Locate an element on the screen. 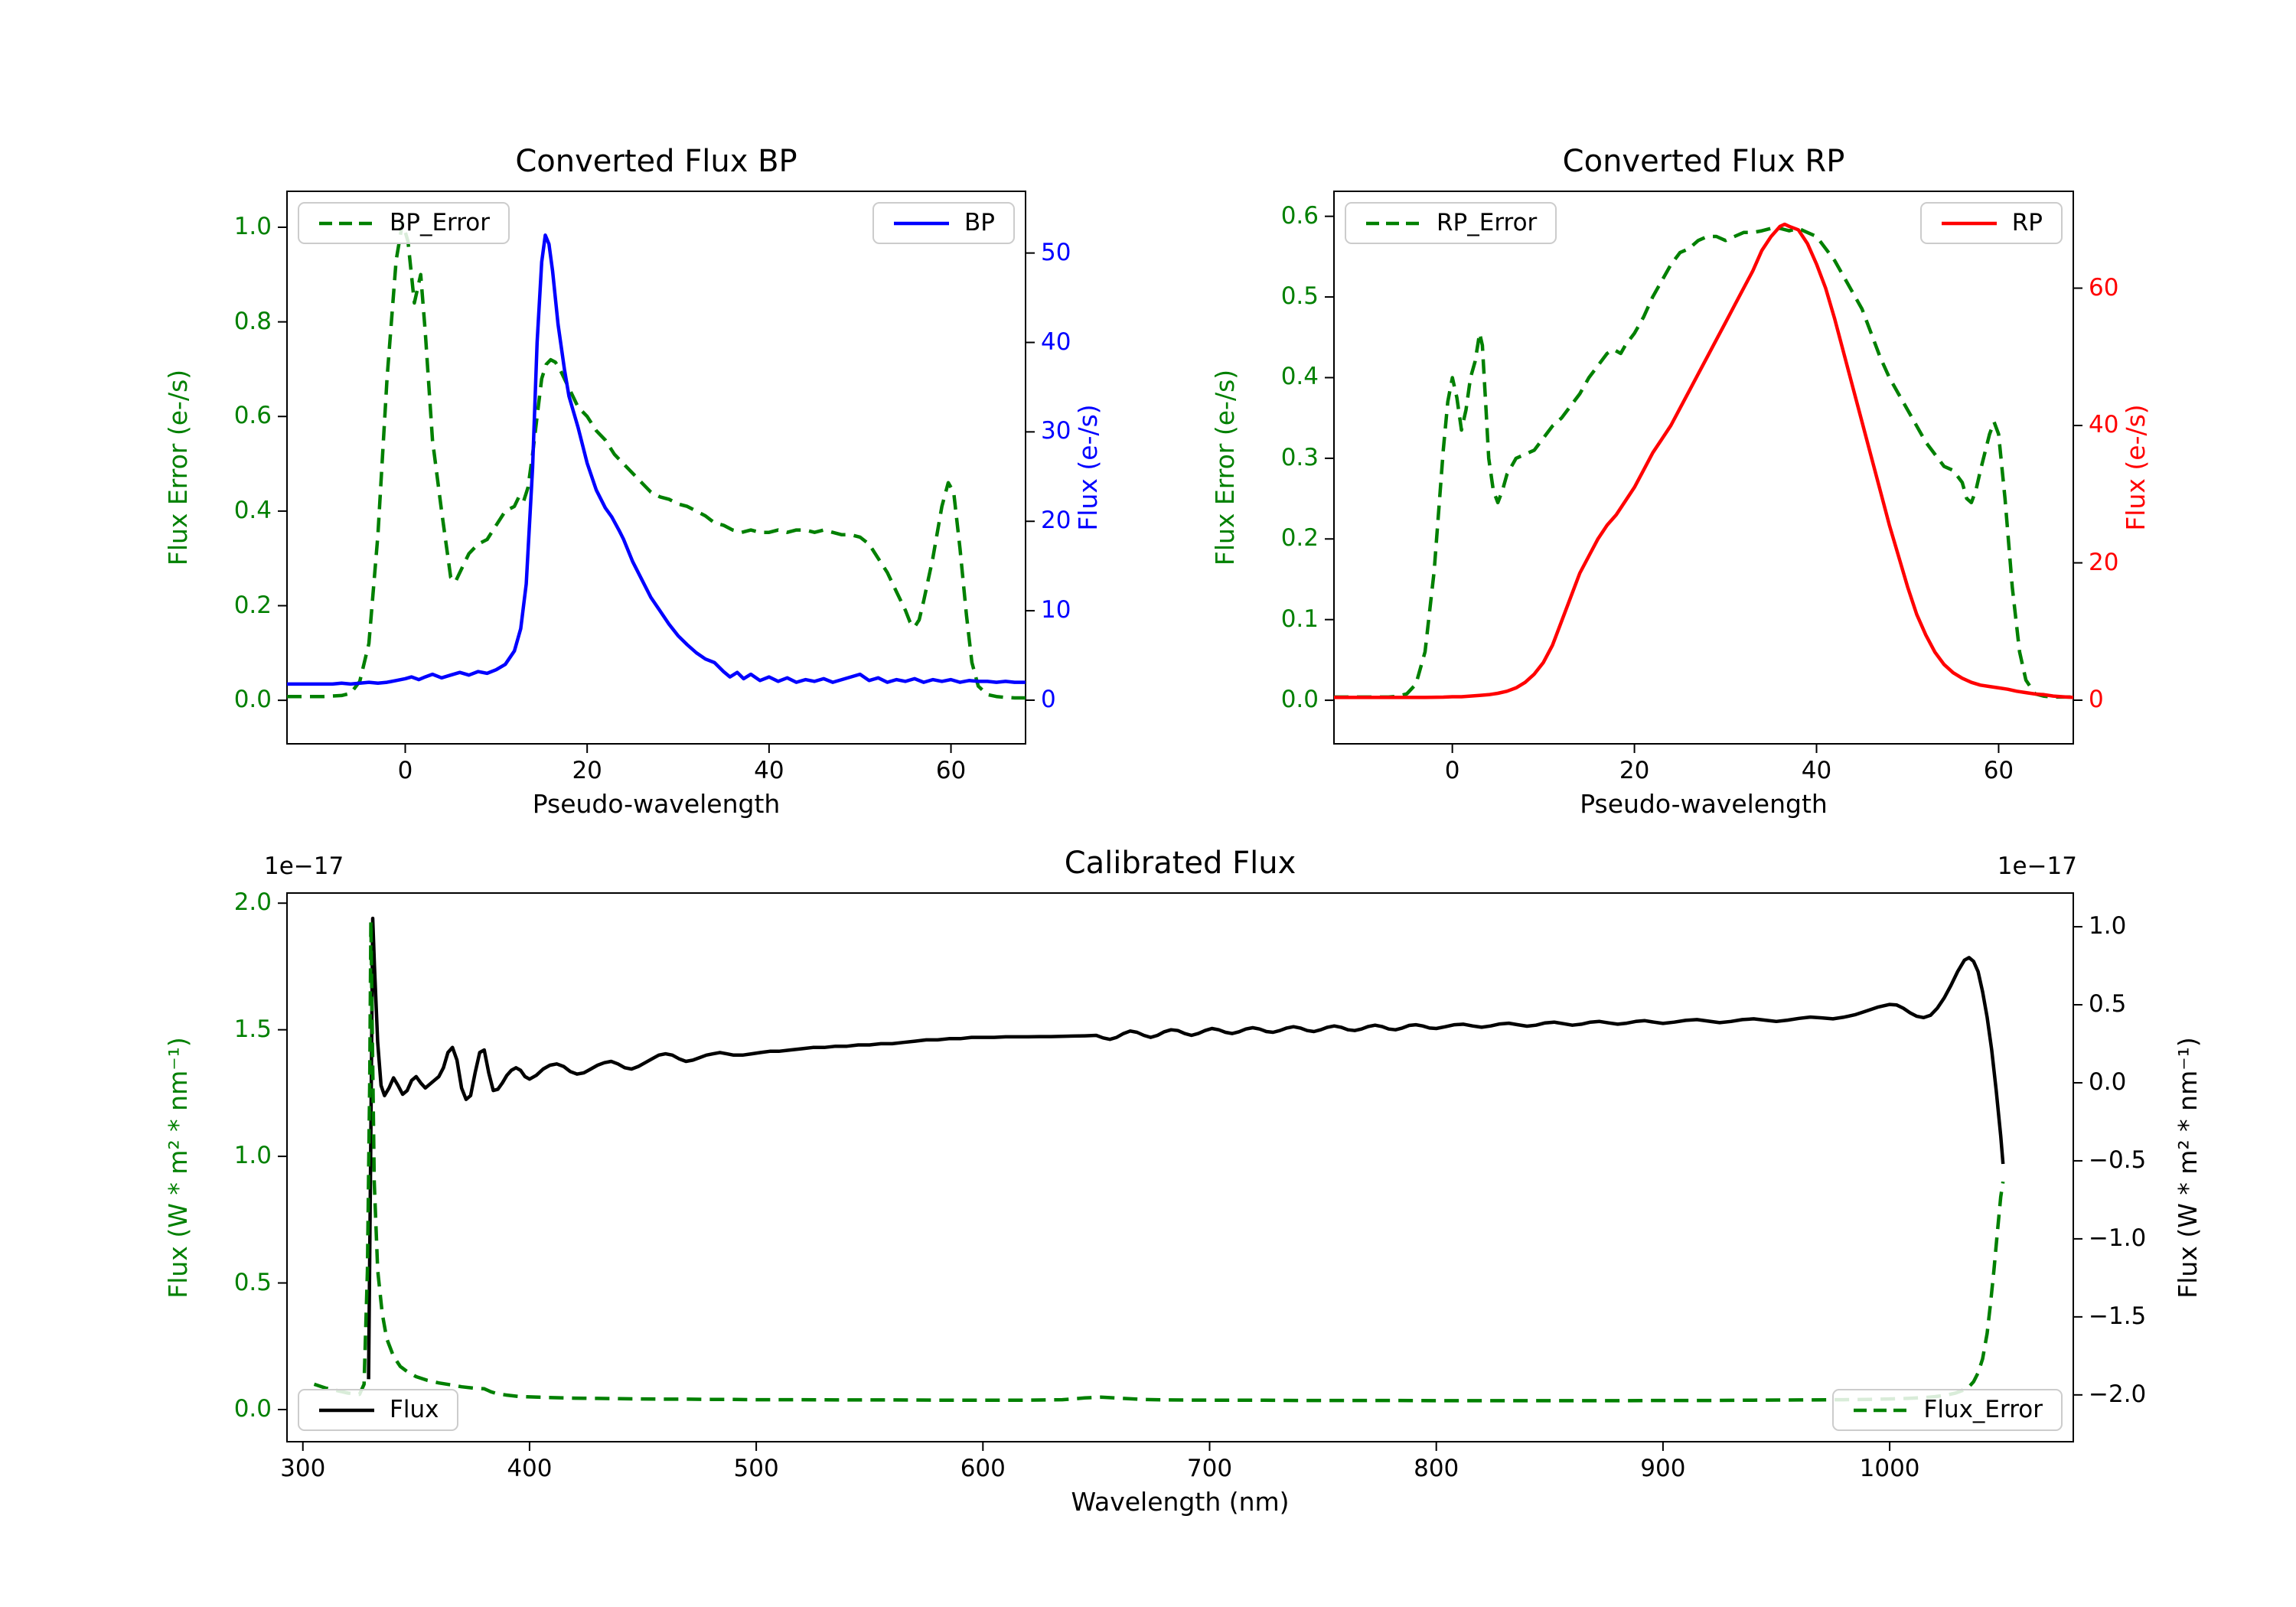 This screenshot has width=2296, height=1607. legend-line-sample-Flux_Error is located at coordinates (1881, 1410).